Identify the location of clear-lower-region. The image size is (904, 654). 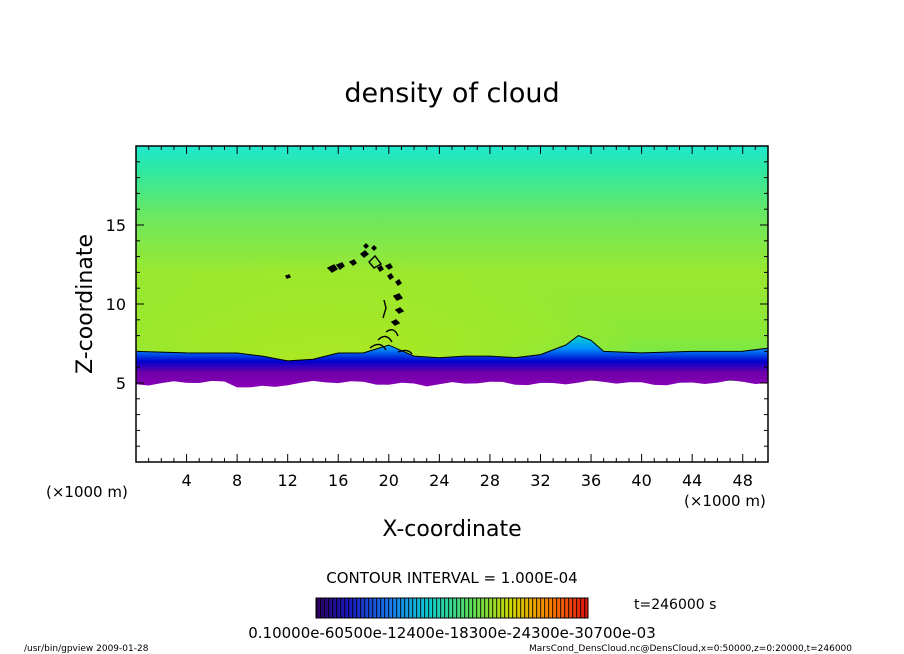
(452, 421).